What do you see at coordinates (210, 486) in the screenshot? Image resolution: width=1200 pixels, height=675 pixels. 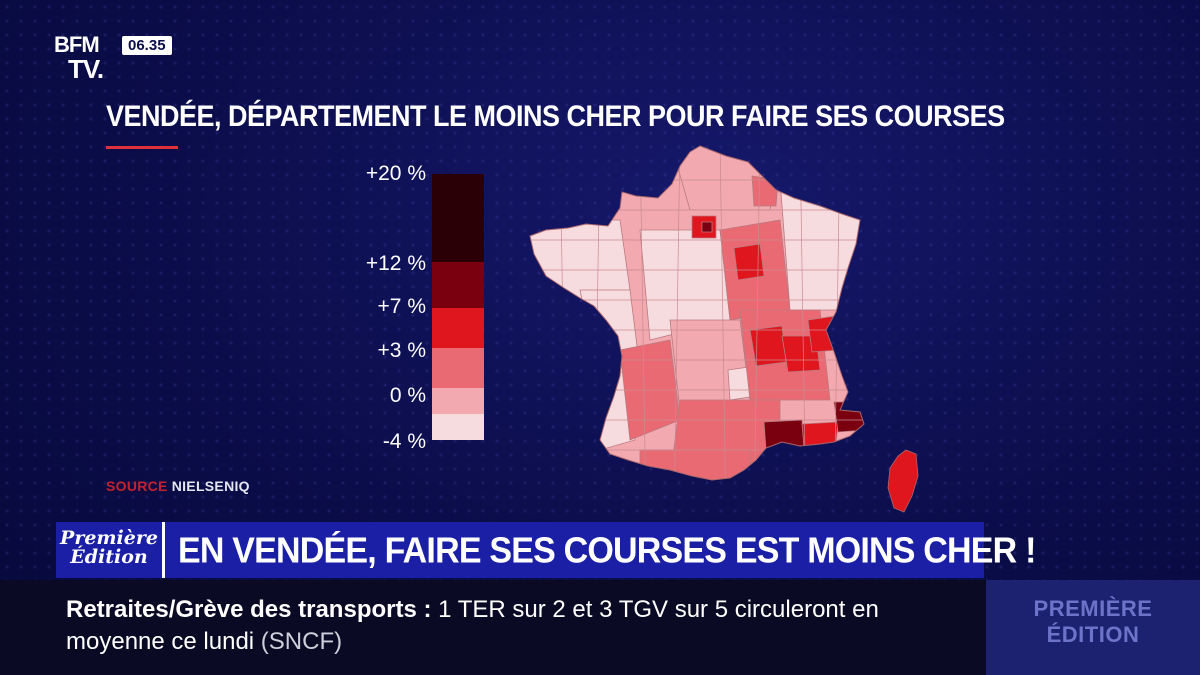 I see `source-value: NIELSENIQ` at bounding box center [210, 486].